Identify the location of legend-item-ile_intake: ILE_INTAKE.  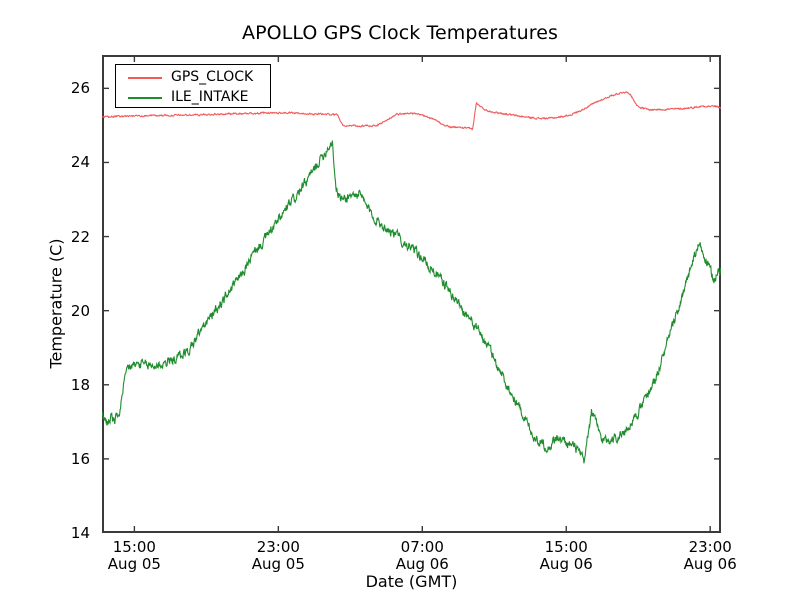
(194, 98).